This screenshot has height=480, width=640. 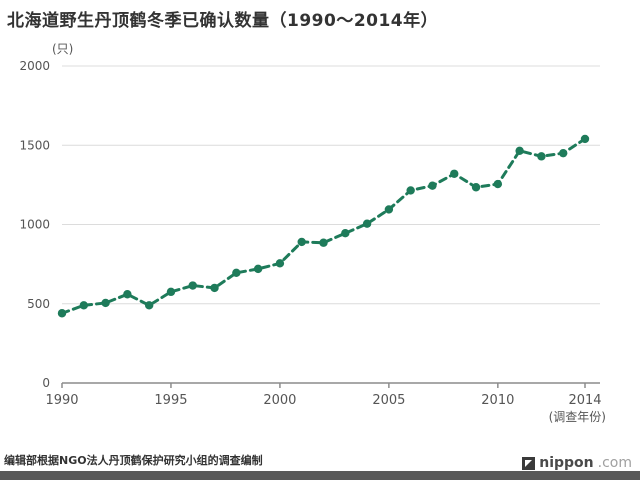 I want to click on y-tick-label: 1000, so click(x=34, y=225).